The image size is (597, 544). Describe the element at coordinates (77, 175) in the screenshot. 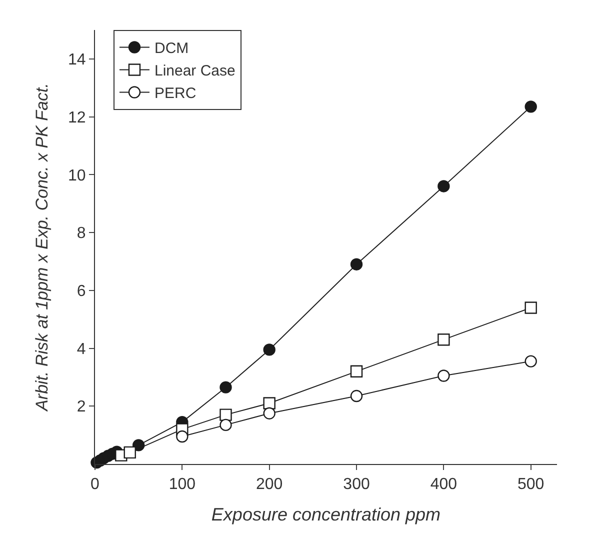

I see `y-tick-label: 10` at that location.